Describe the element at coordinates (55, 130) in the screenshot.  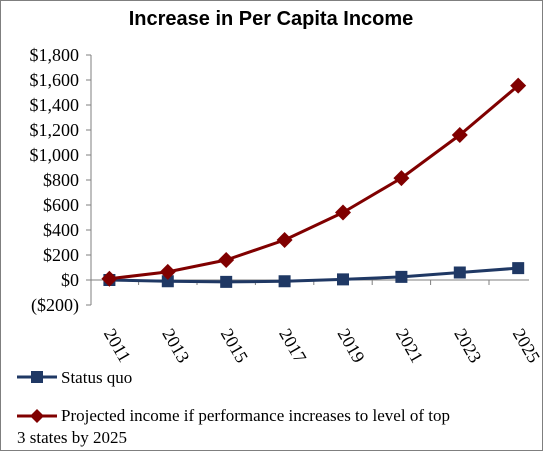
I see `y-tick-label: $1,200` at that location.